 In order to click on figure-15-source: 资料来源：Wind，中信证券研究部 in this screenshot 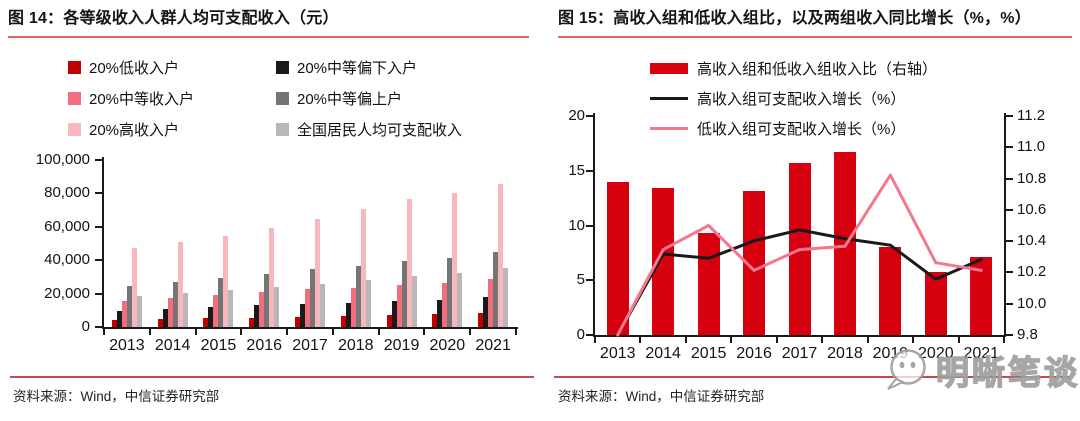, I will do `click(661, 396)`.